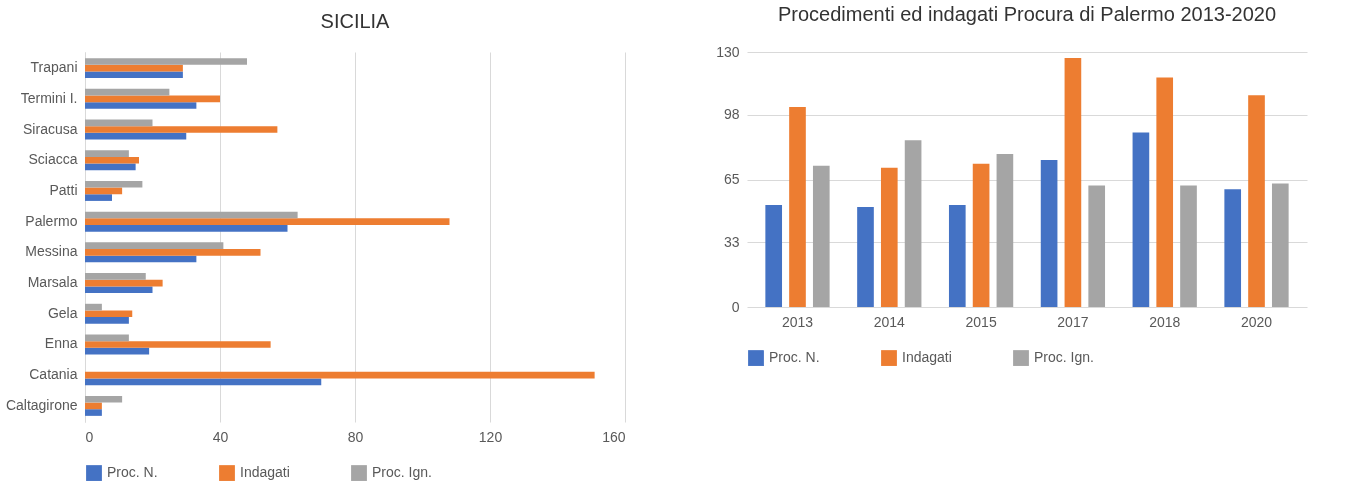 This screenshot has height=493, width=1364. What do you see at coordinates (54, 67) in the screenshot?
I see `y-tick-label: Trapani` at bounding box center [54, 67].